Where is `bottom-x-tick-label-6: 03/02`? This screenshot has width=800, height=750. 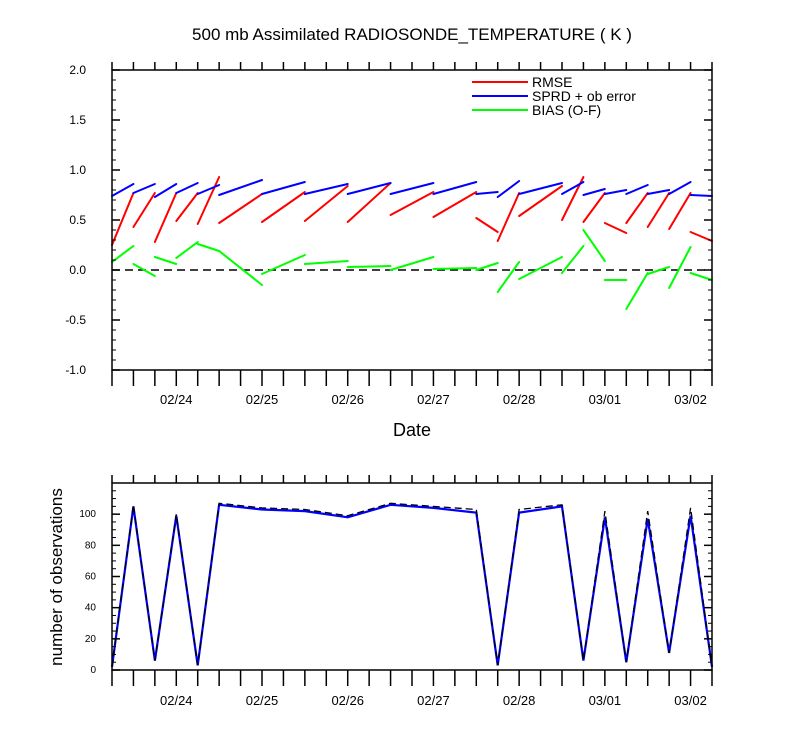 bottom-x-tick-label-6: 03/02 is located at coordinates (690, 700).